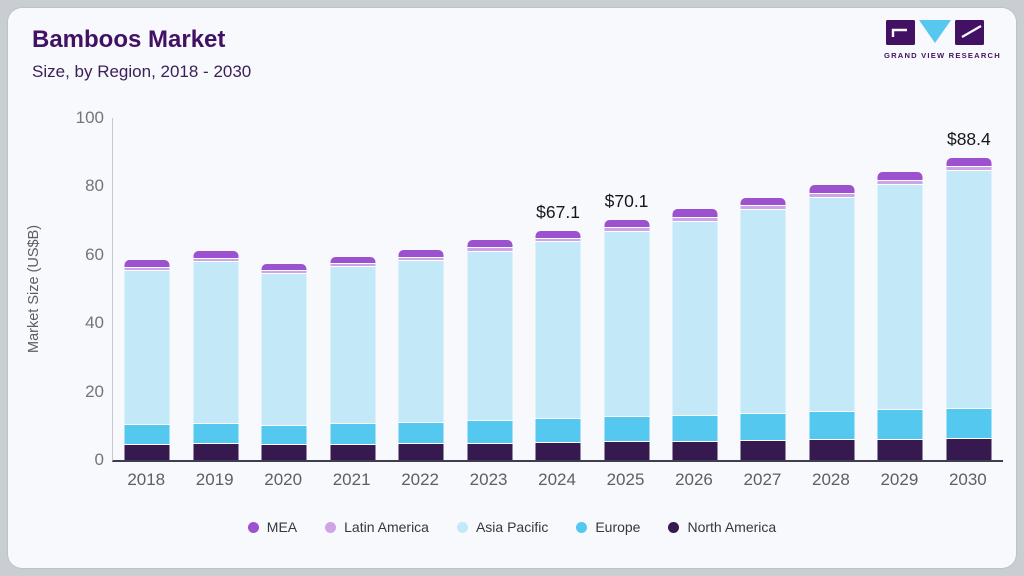 The image size is (1024, 576). I want to click on bar-column-2019, so click(215, 289).